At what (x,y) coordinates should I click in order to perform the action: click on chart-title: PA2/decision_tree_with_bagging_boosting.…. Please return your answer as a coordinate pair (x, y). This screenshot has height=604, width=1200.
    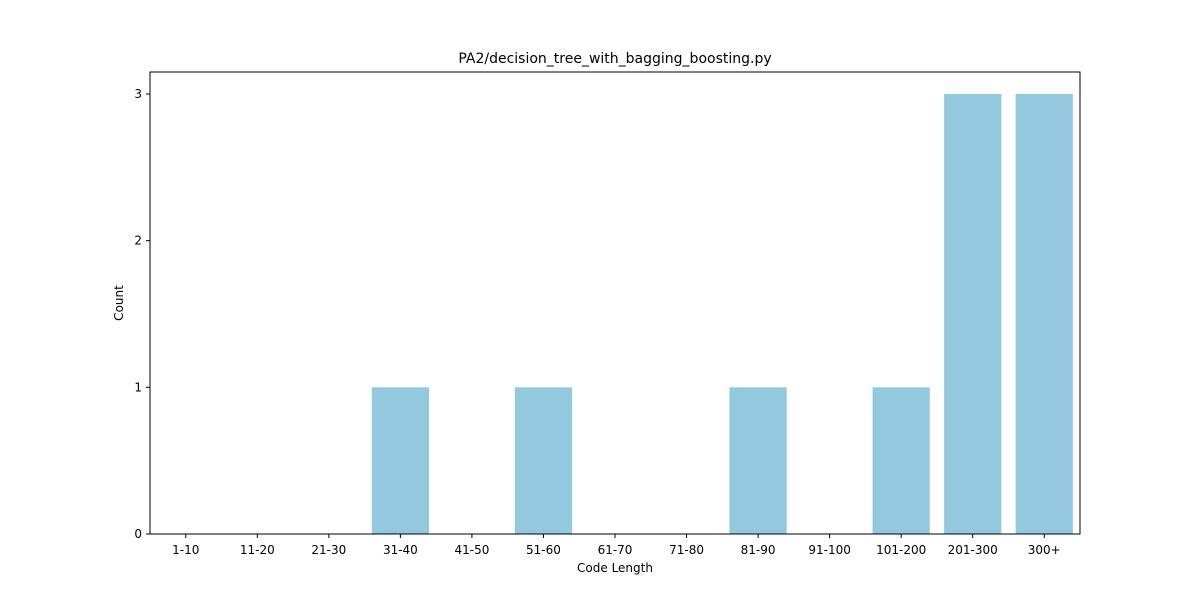
    Looking at the image, I should click on (614, 59).